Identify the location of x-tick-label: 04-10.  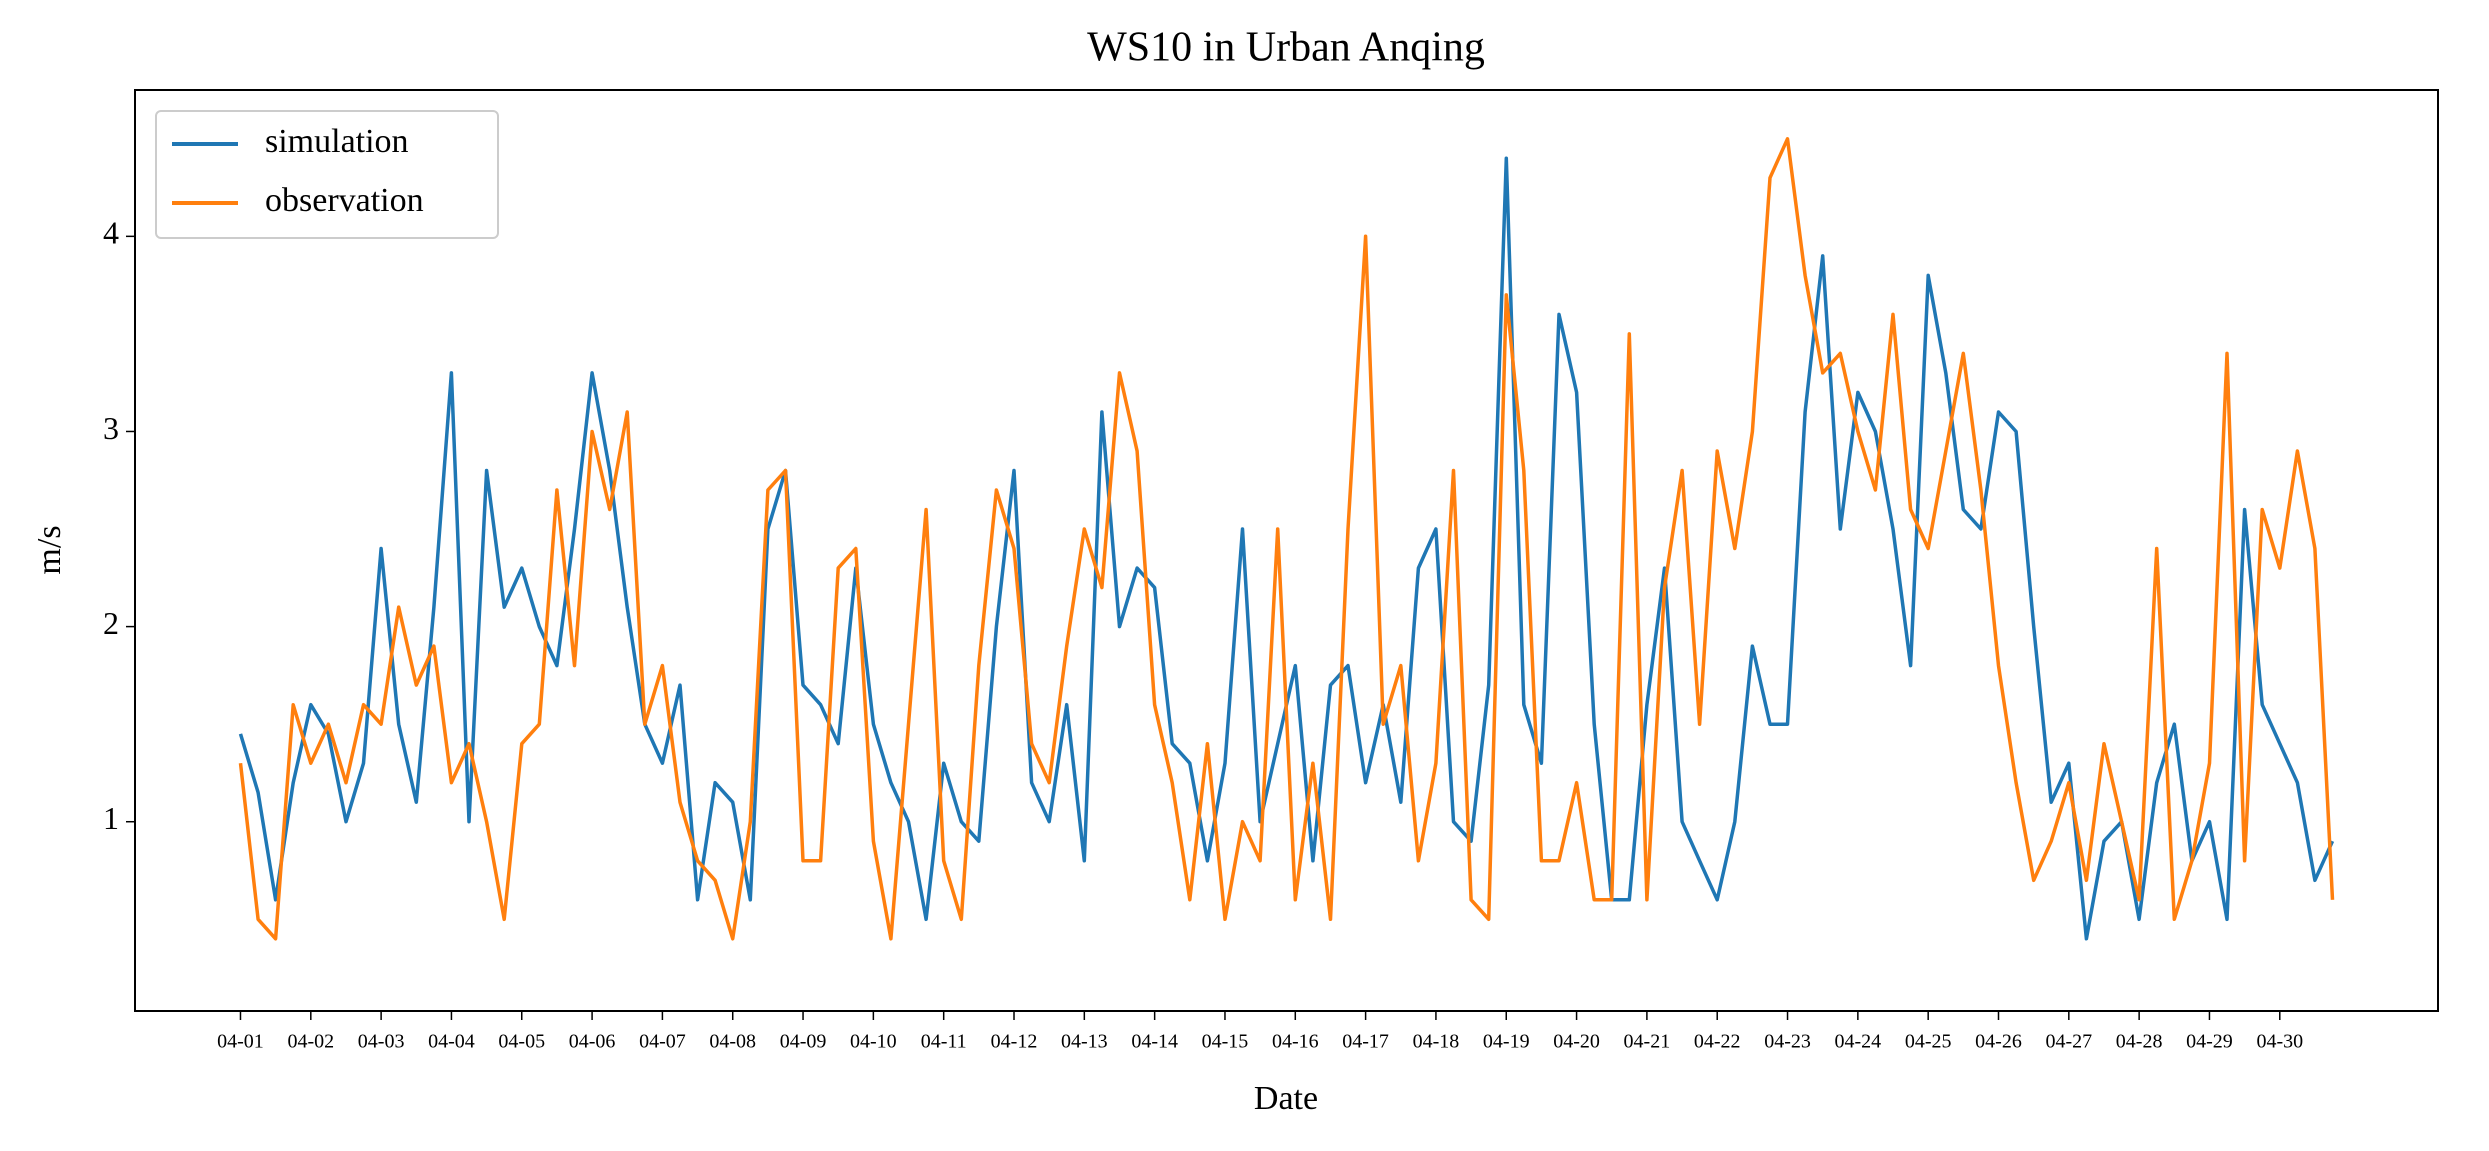
(873, 1042).